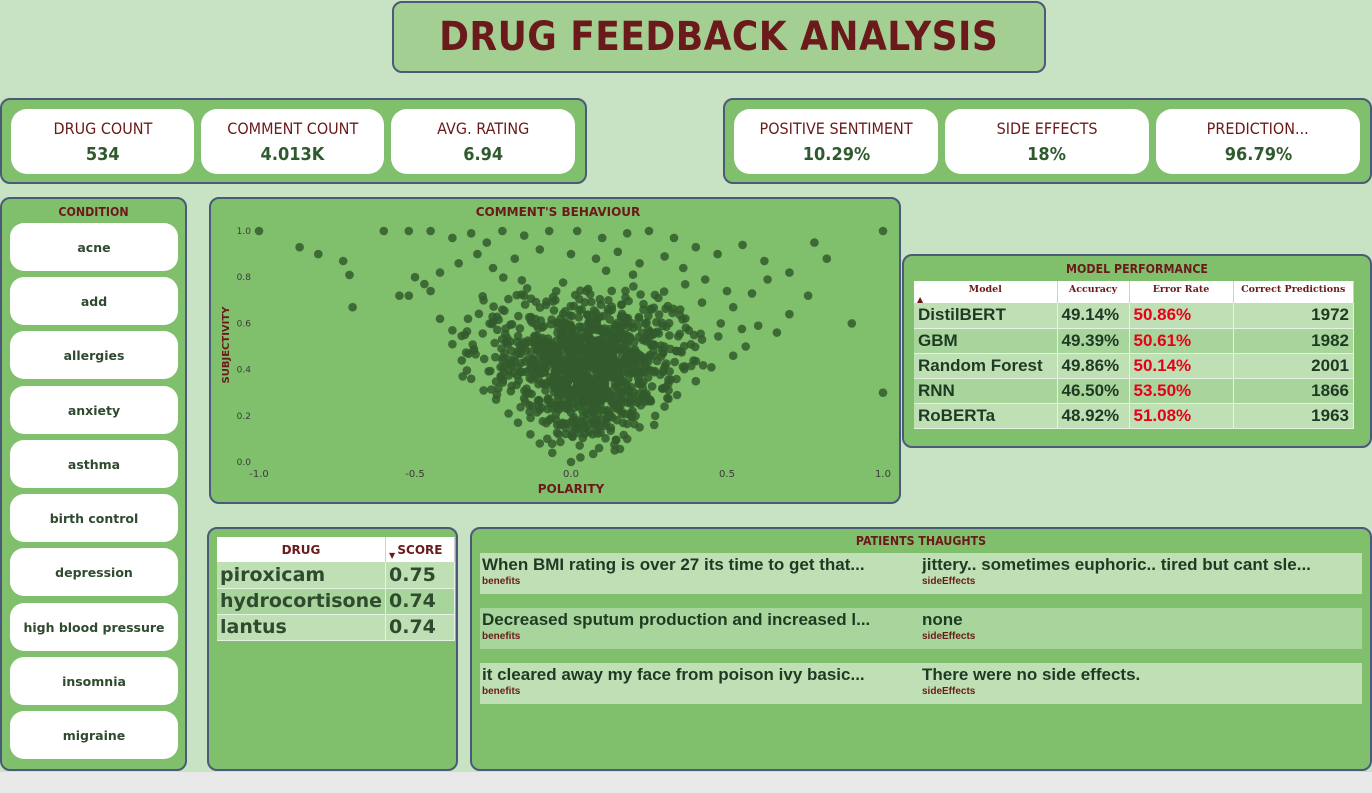  Describe the element at coordinates (336, 575) in the screenshot. I see `table-row: piroxicam 0.75` at that location.